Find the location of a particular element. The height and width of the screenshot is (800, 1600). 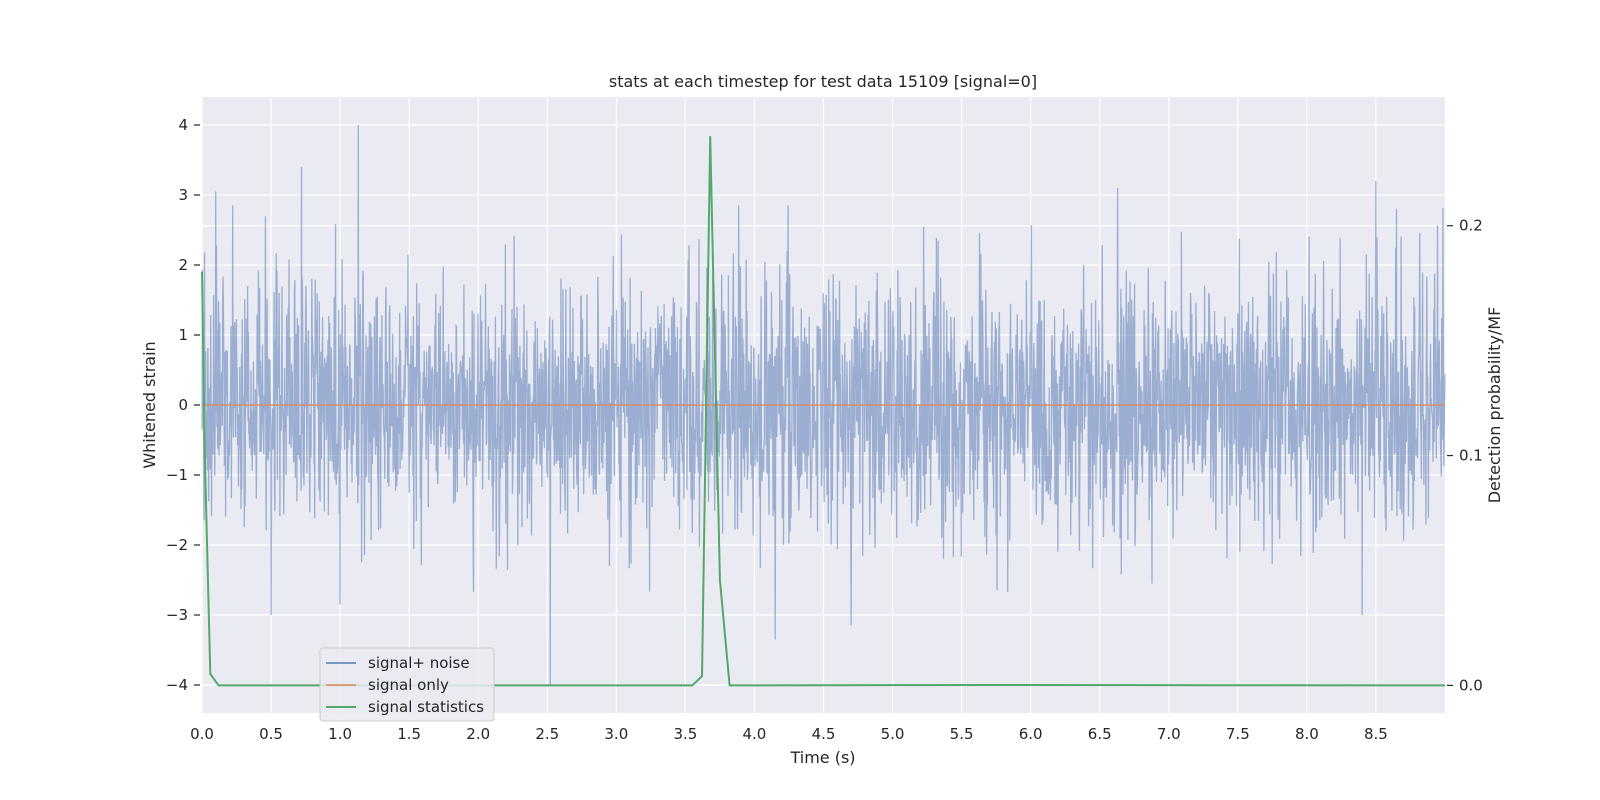

legend-label: signal+ noise is located at coordinates (419, 663).